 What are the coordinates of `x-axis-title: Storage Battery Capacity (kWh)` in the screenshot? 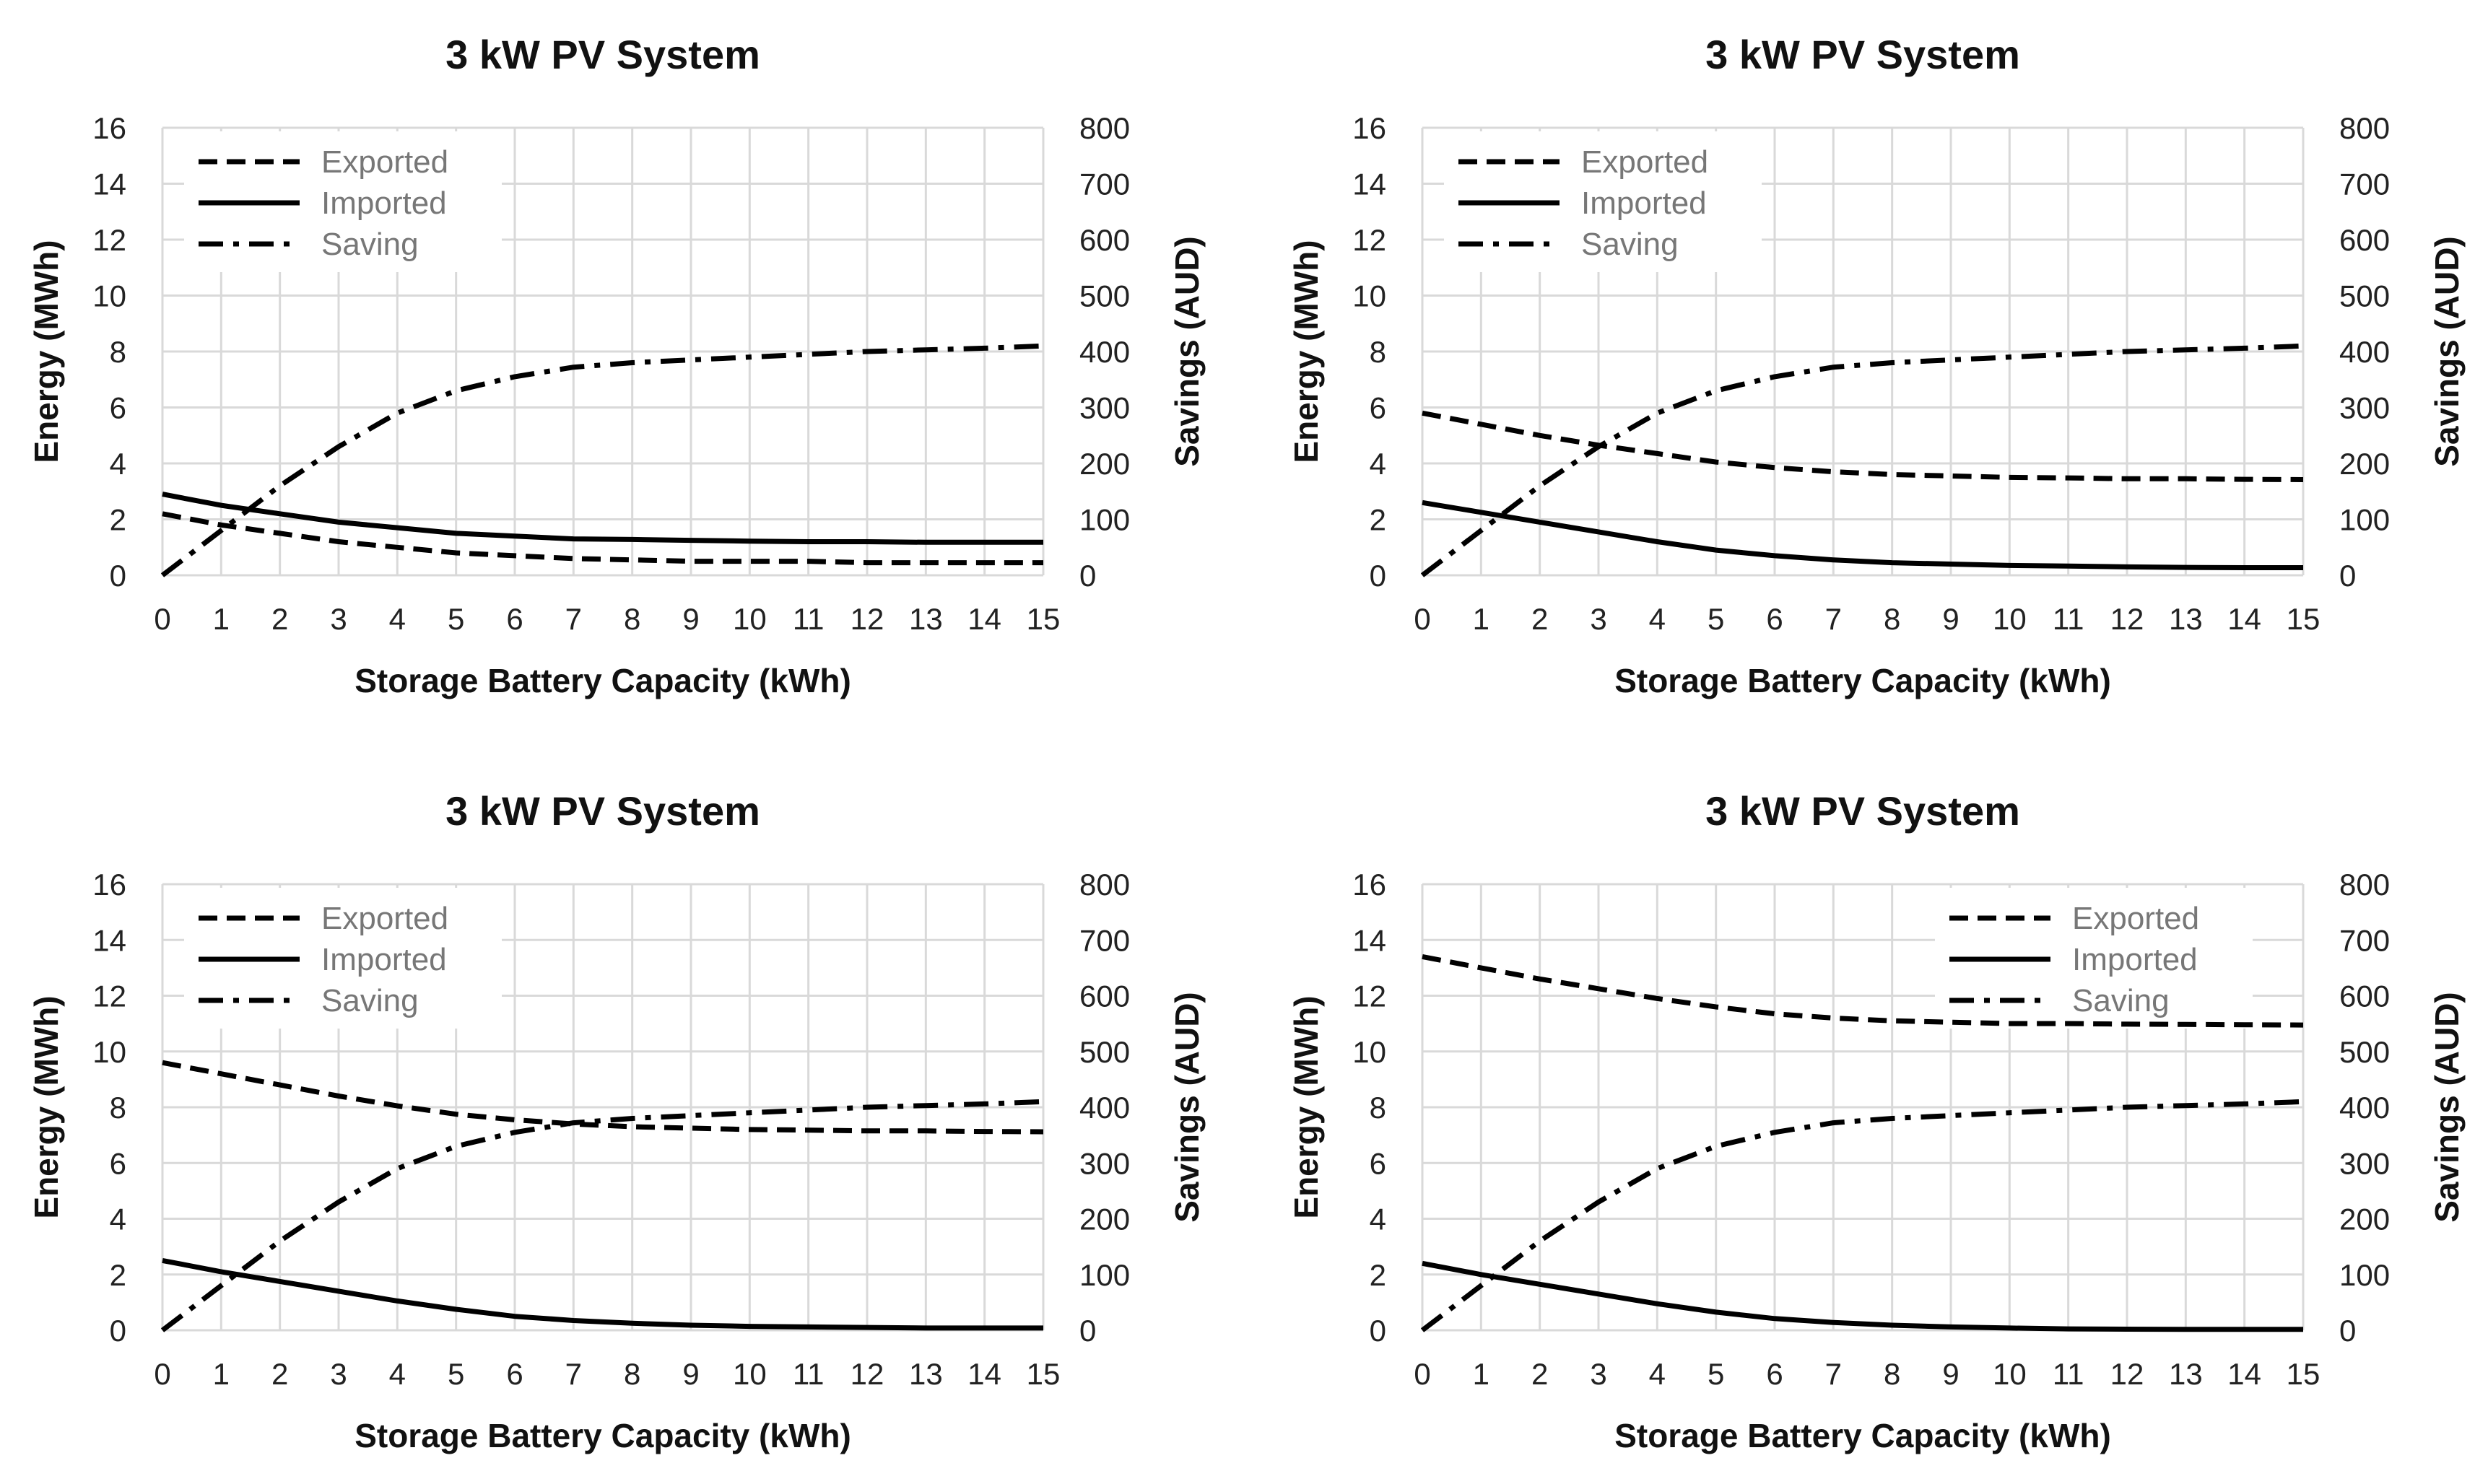 It's located at (1863, 1435).